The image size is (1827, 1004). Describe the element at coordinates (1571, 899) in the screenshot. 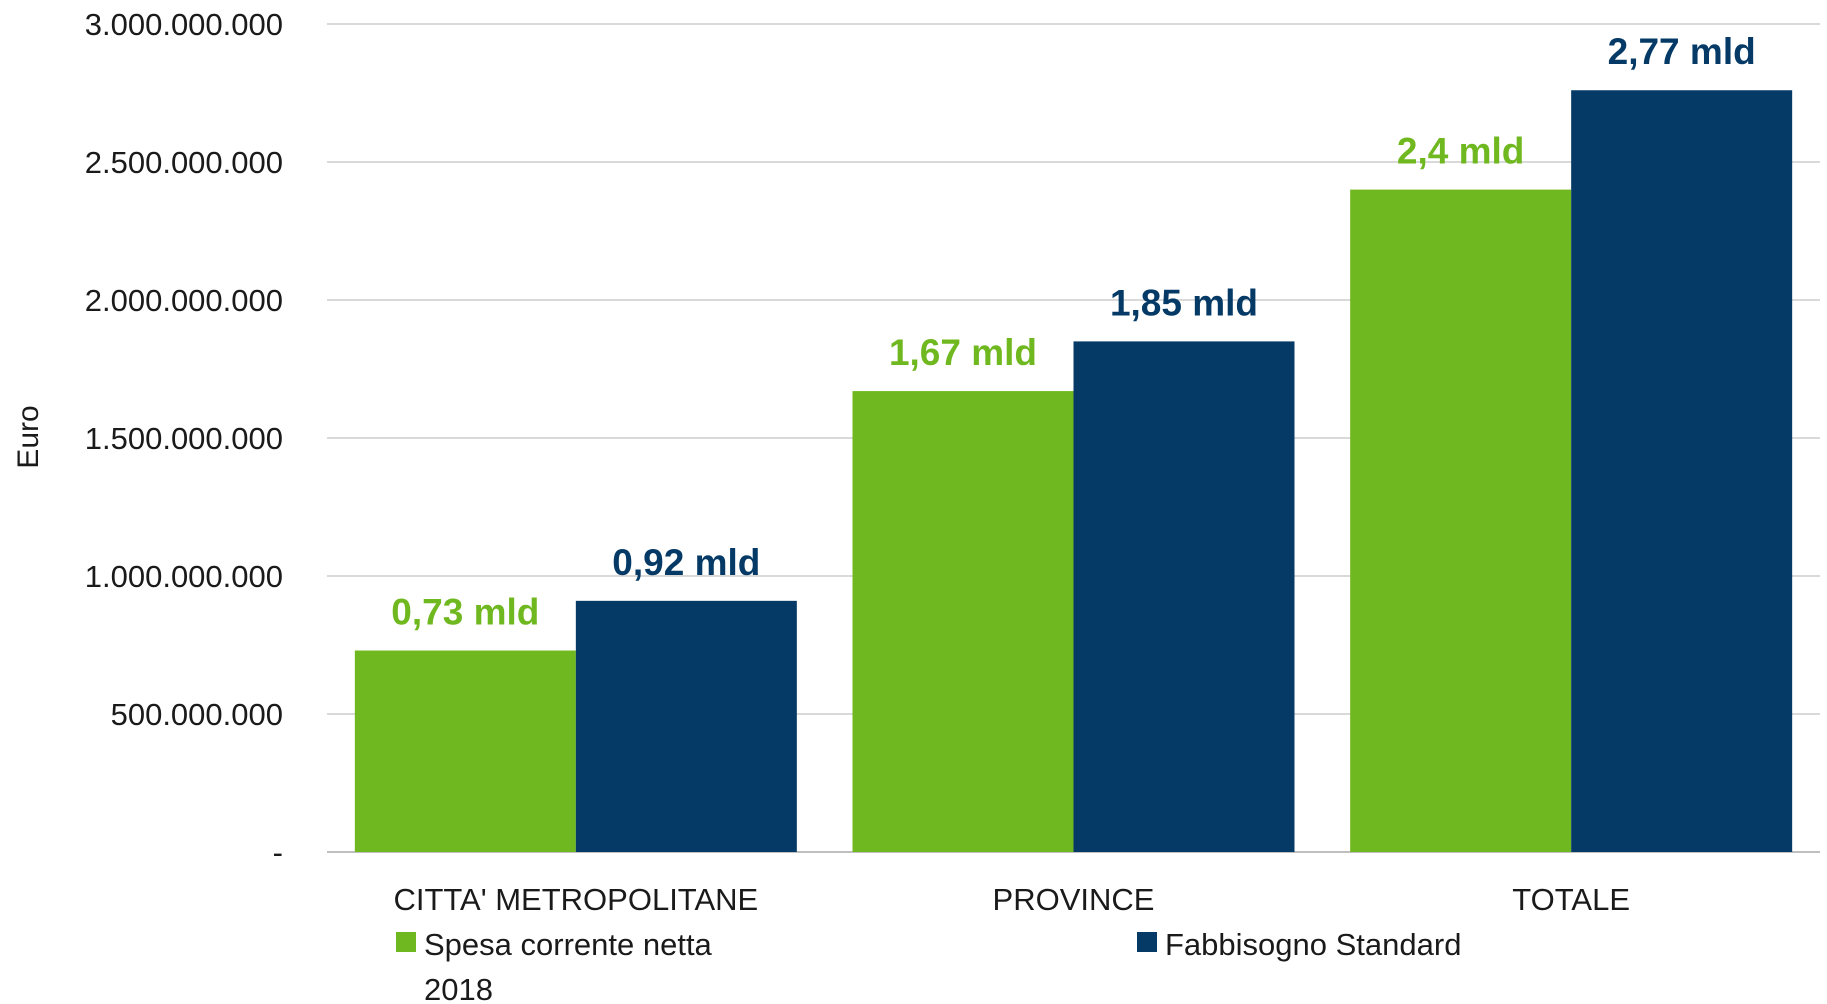

I see `x-category-label: TOTALE` at that location.